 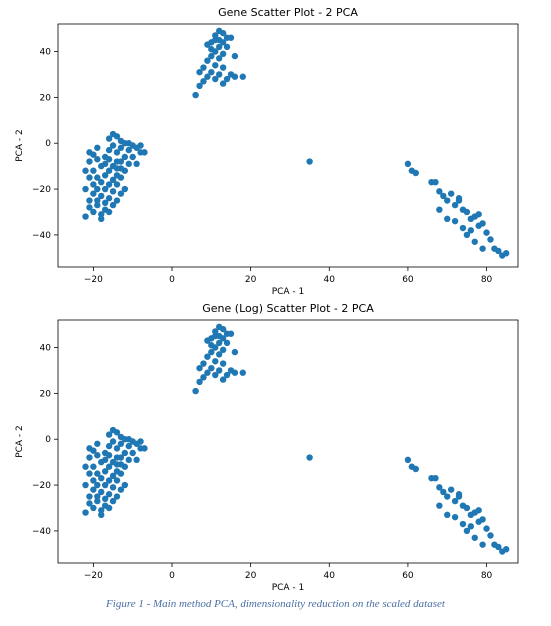 I want to click on x-tick-label: 60, so click(x=408, y=576).